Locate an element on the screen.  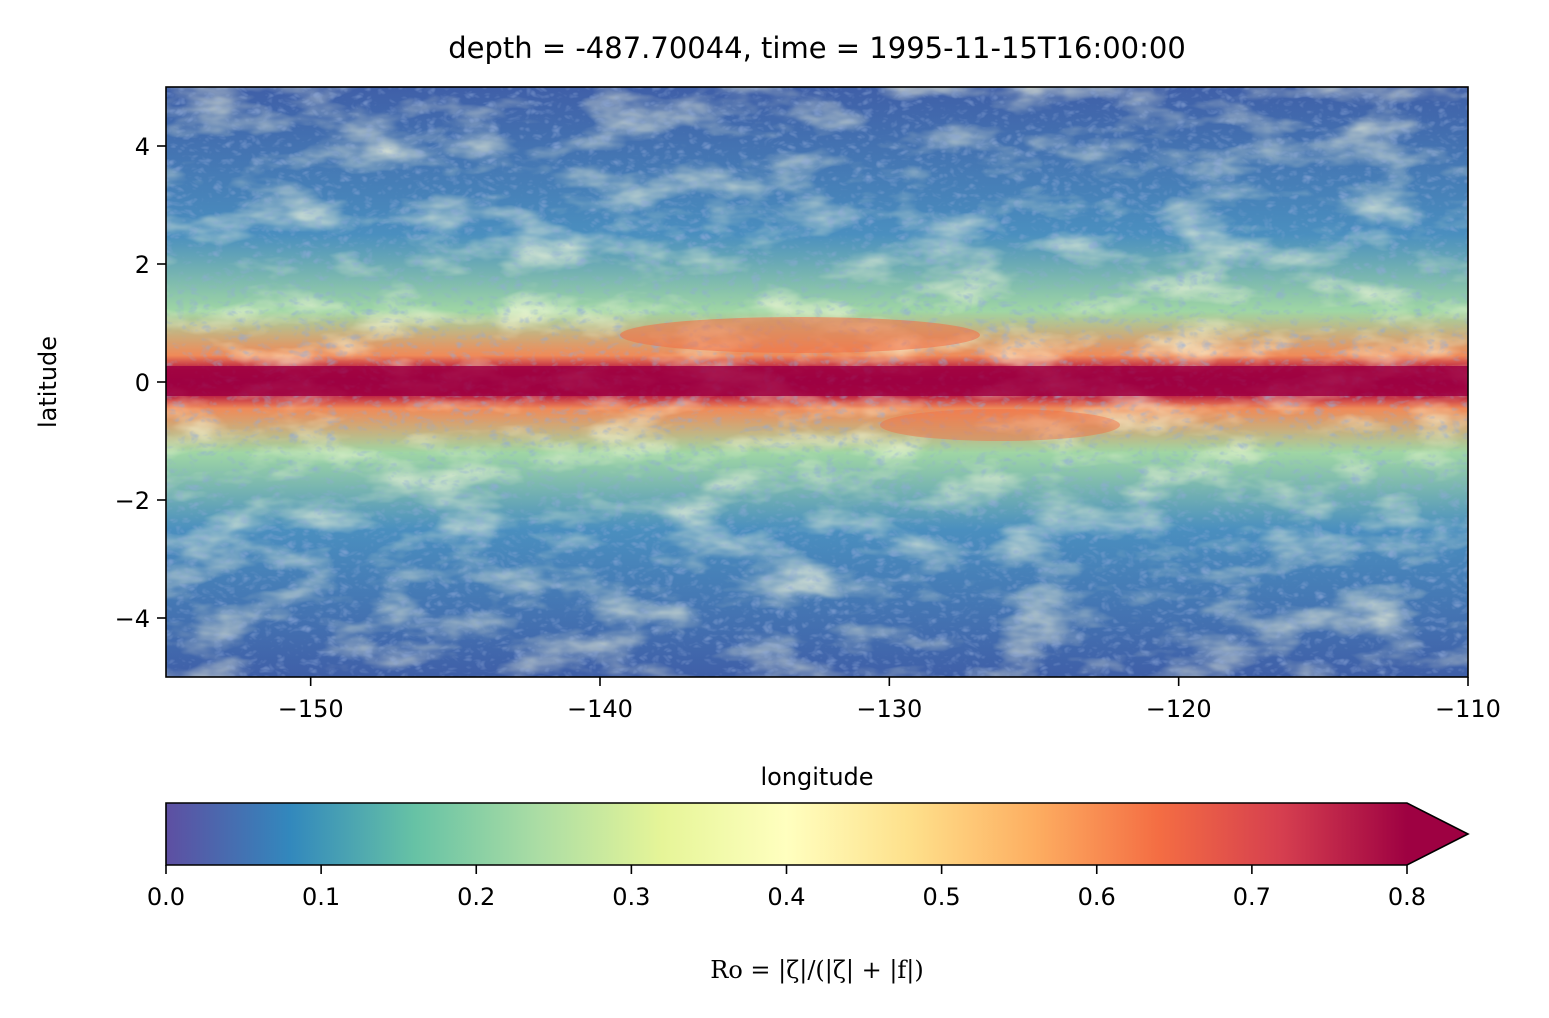
y-tick-label: 4 is located at coordinates (142, 147).